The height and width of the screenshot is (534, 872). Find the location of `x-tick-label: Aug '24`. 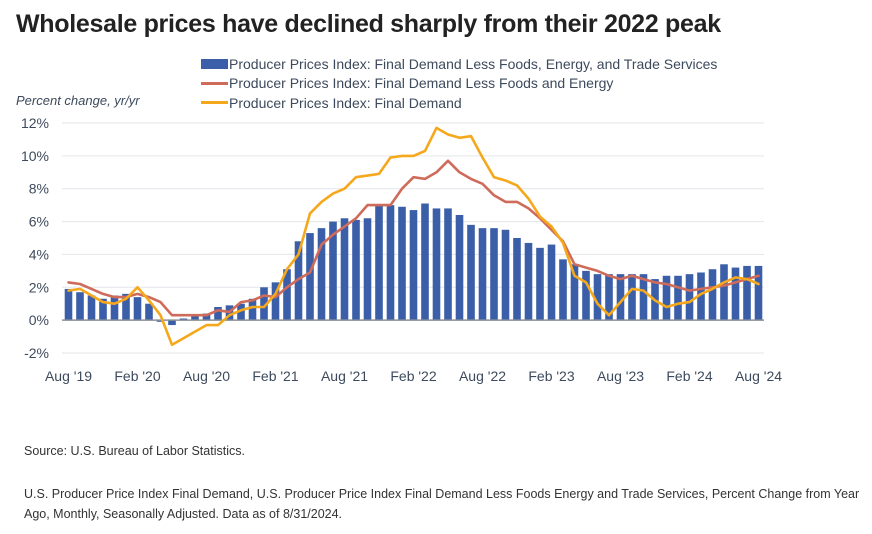

x-tick-label: Aug '24 is located at coordinates (758, 376).